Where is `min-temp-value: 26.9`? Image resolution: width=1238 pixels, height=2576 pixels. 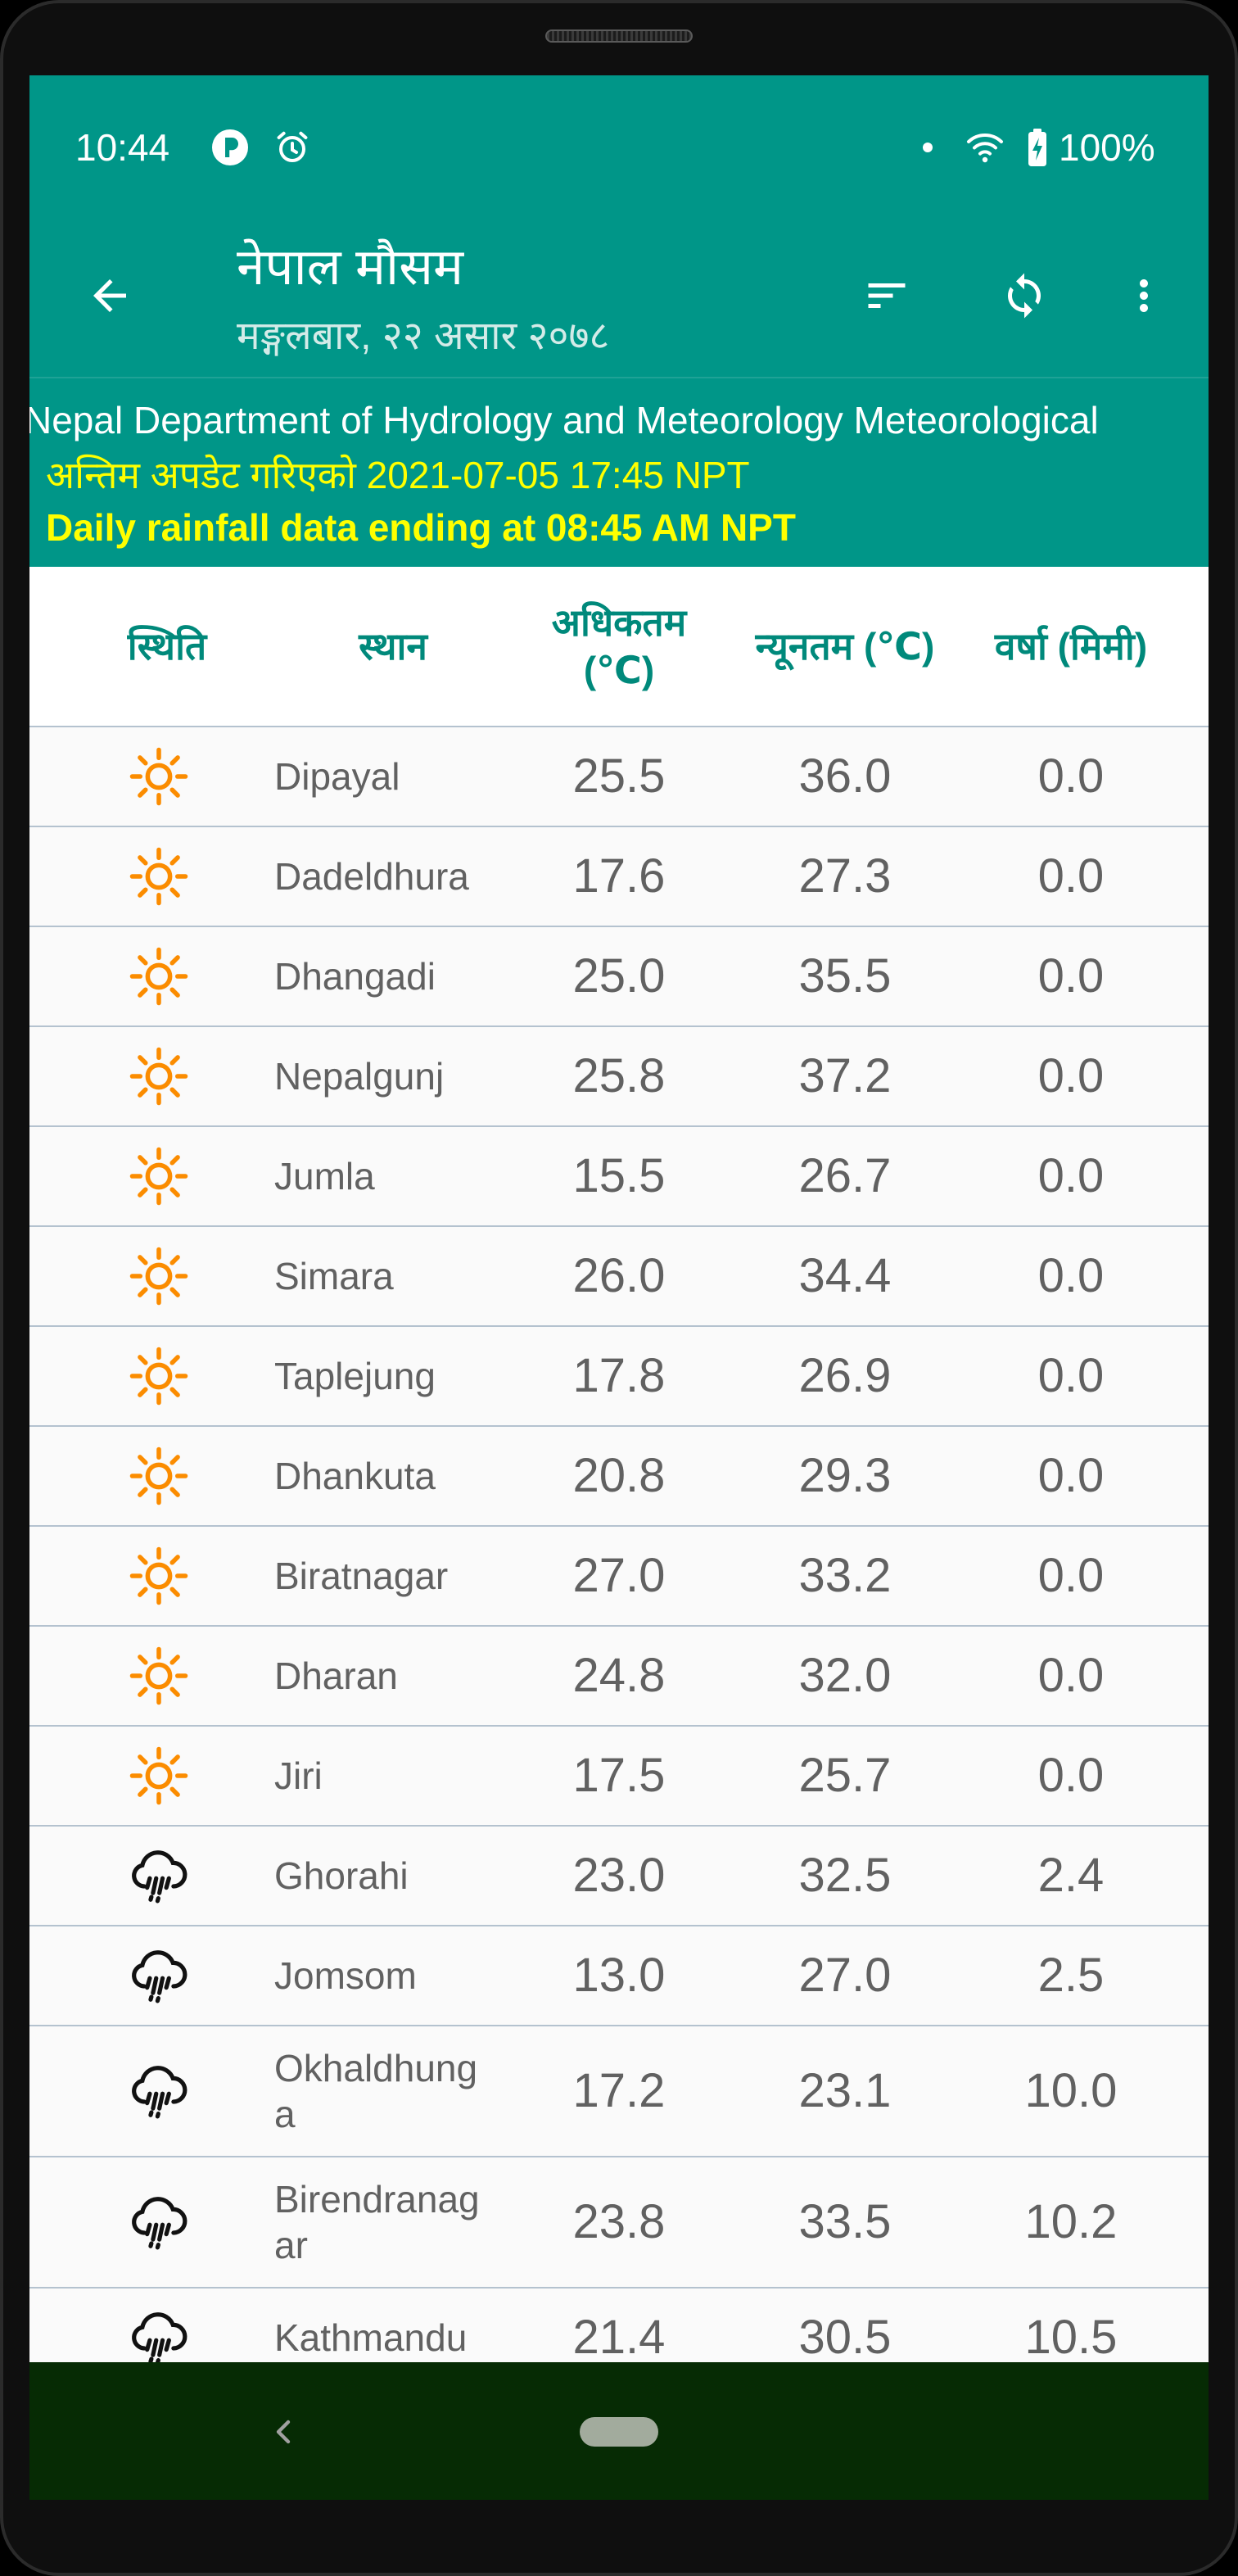 min-temp-value: 26.9 is located at coordinates (845, 1375).